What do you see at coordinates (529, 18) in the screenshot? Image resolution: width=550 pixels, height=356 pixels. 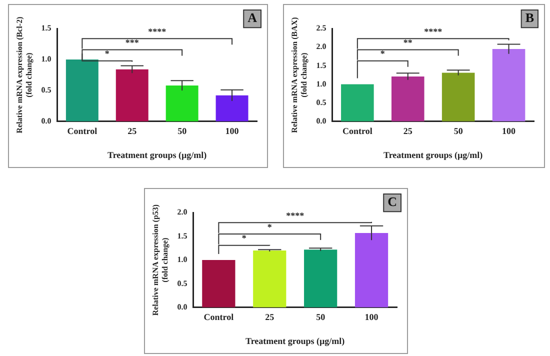 I see `chart-title: B` at bounding box center [529, 18].